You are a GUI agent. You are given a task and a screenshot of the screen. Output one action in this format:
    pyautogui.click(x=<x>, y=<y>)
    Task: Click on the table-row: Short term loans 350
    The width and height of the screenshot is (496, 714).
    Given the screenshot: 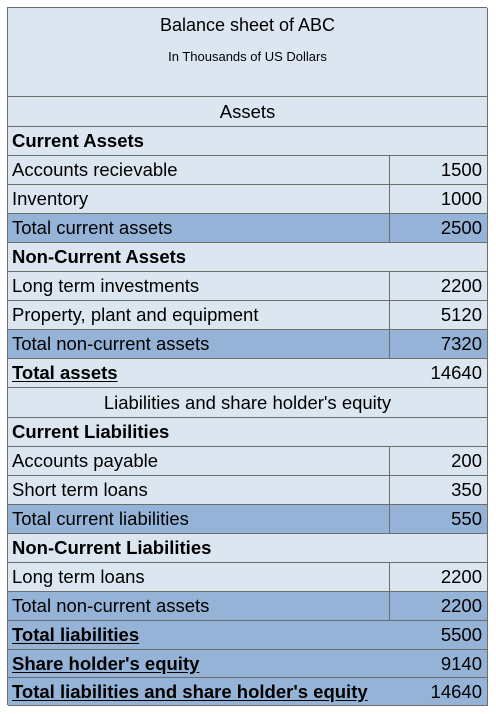 What is the action you would take?
    pyautogui.click(x=248, y=490)
    